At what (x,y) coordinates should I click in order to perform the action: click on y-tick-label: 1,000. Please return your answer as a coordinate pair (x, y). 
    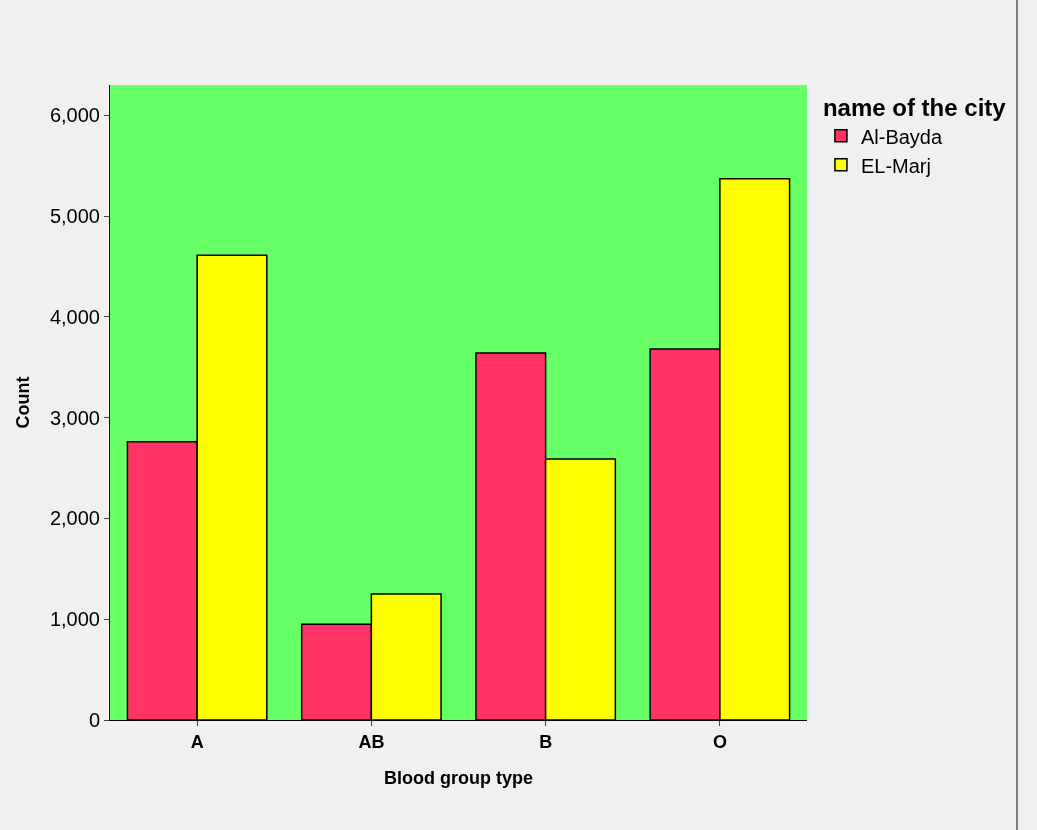
    Looking at the image, I should click on (74, 619).